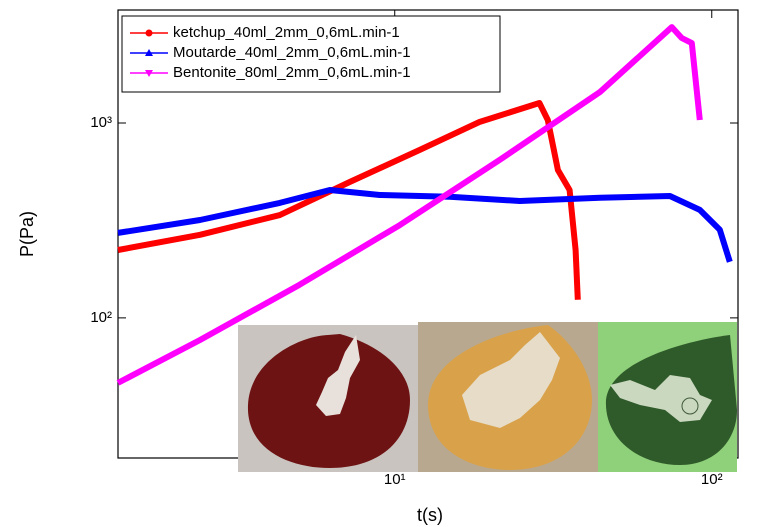  I want to click on x-tick-label: 10², so click(712, 479).